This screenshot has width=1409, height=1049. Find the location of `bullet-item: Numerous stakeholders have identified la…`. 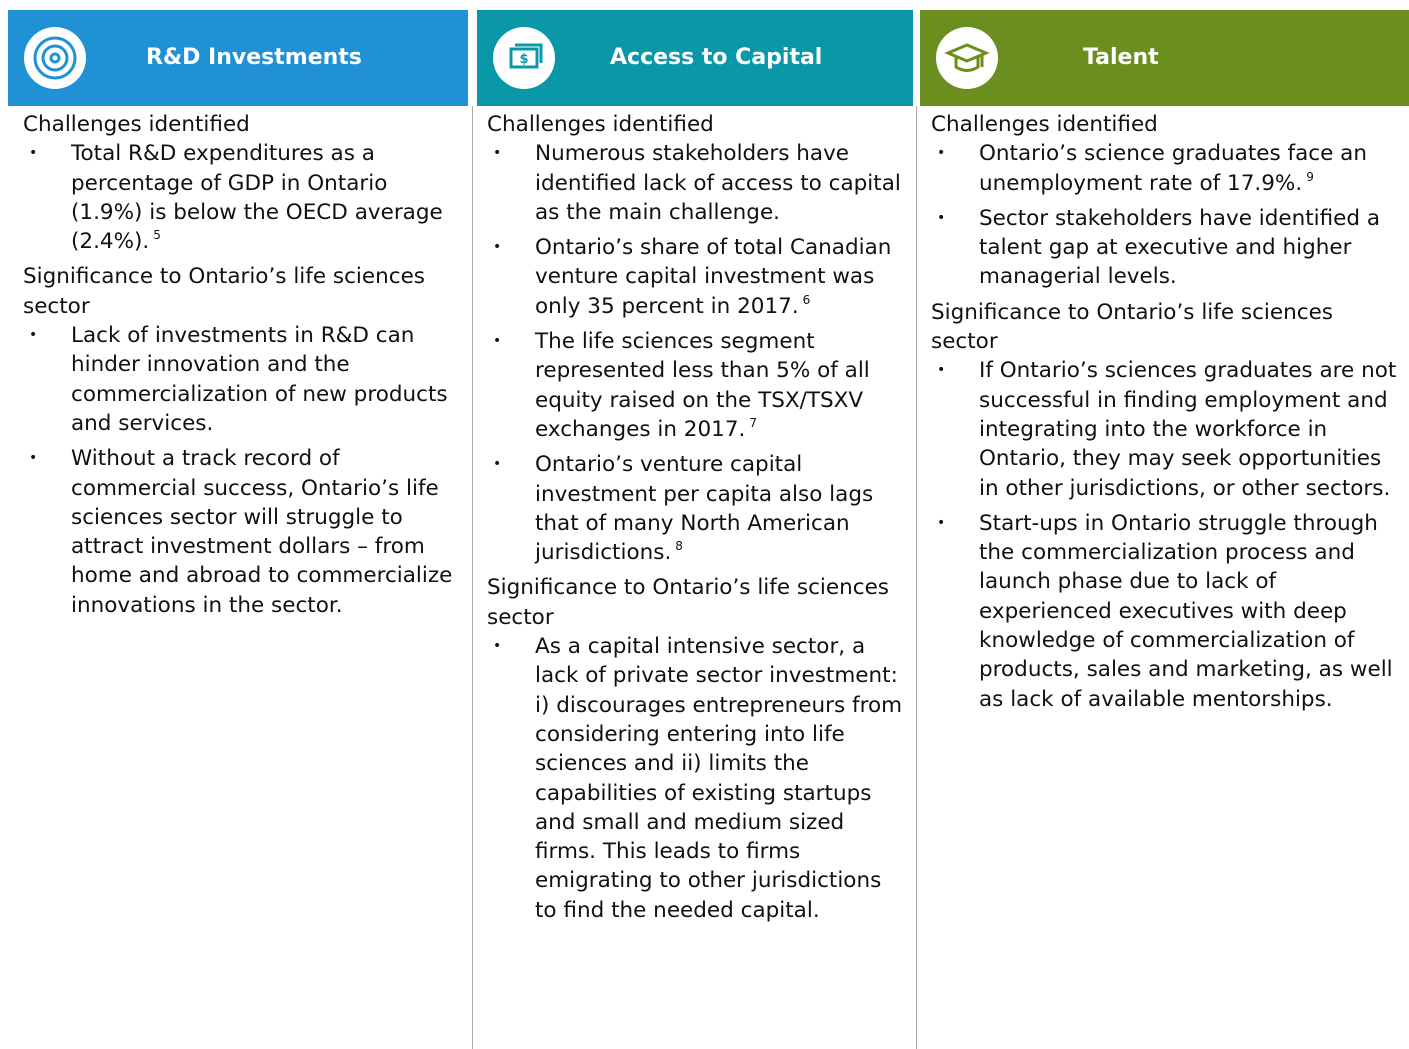

bullet-item: Numerous stakeholders have identified la… is located at coordinates (697, 183).